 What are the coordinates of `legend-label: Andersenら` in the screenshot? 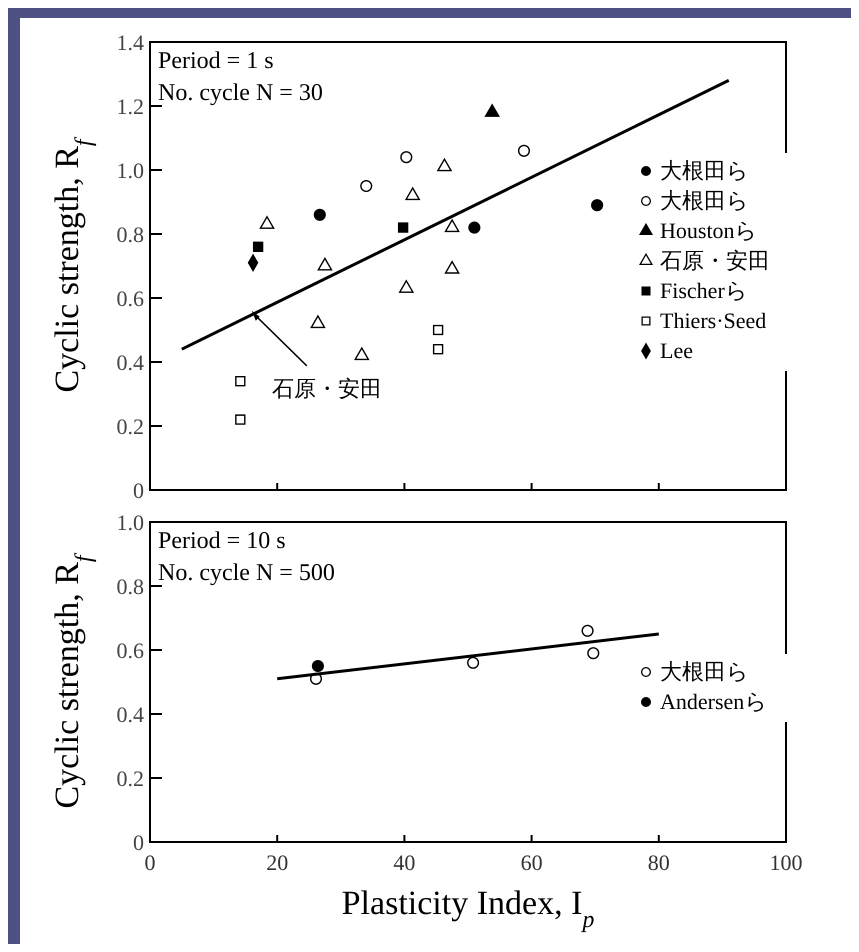 It's located at (714, 701).